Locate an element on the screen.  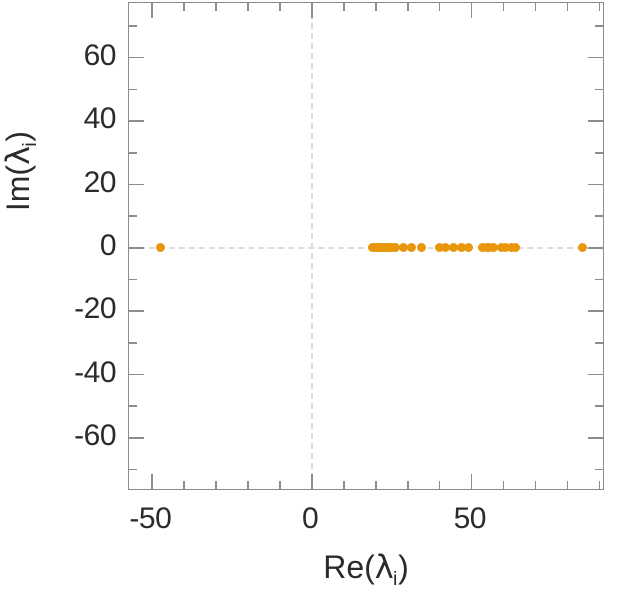
x-tick-label: -50 is located at coordinates (150, 518).